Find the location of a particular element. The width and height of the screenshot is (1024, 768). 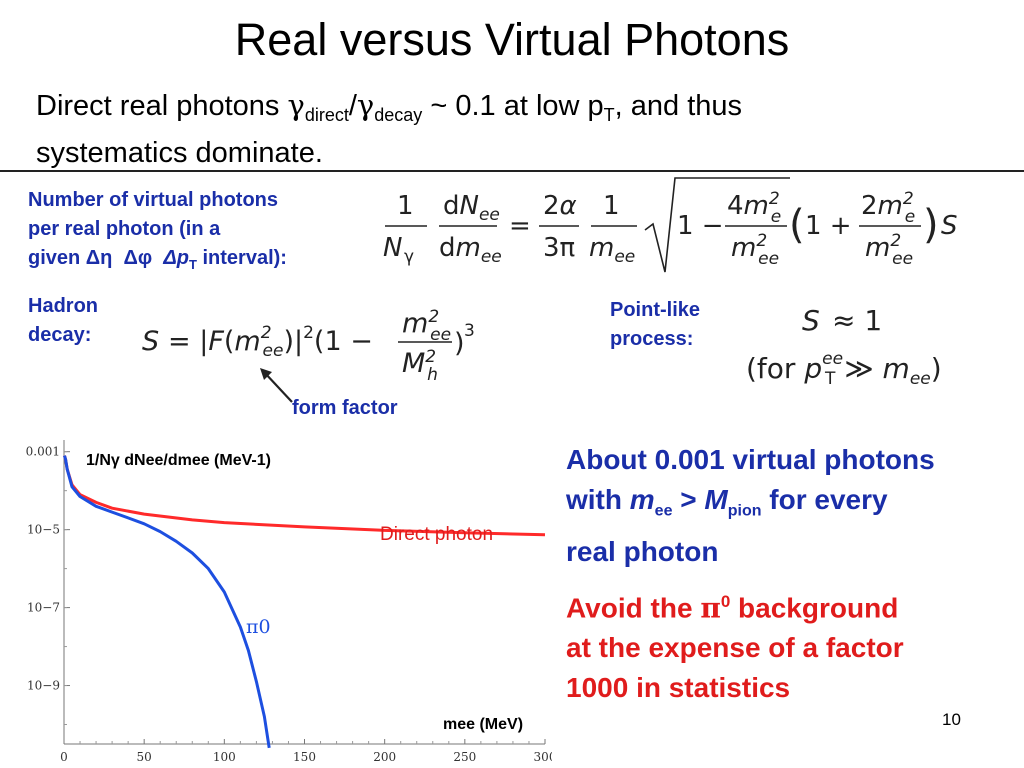

svg-text: 1 + is located at coordinates (828, 226).